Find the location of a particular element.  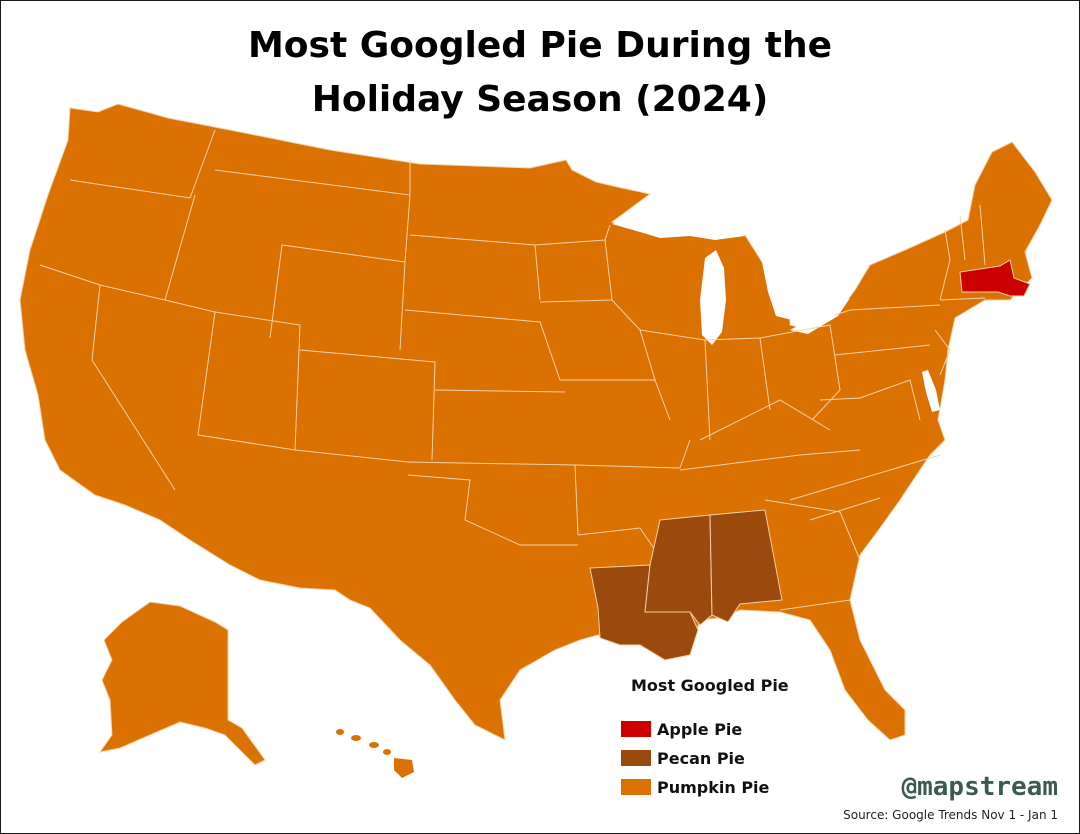

legend-swatch-apple is located at coordinates (636, 729).